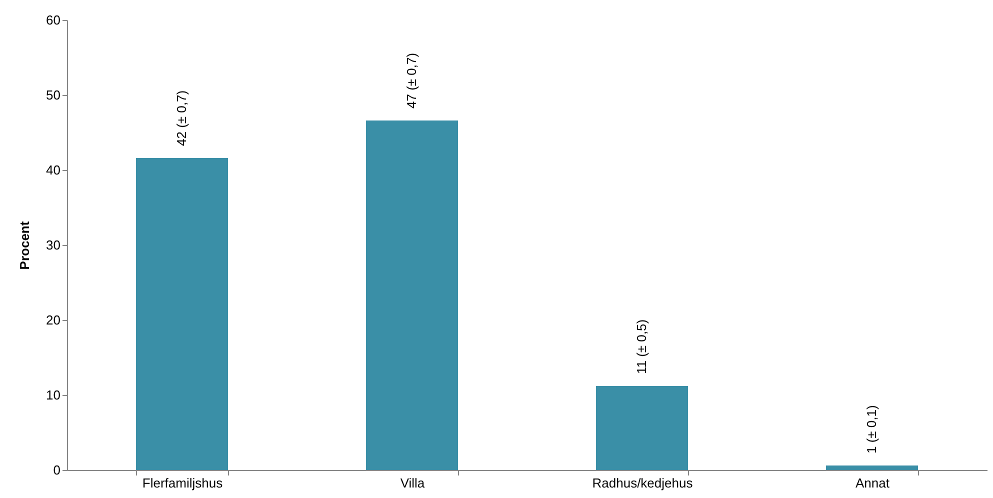 Image resolution: width=993 pixels, height=498 pixels. What do you see at coordinates (56, 470) in the screenshot?
I see `y-tick-label: 0` at bounding box center [56, 470].